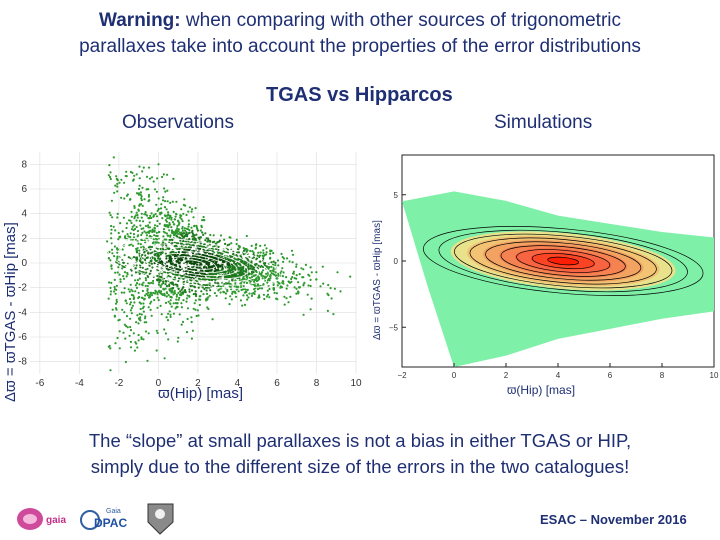 This screenshot has height=540, width=720. Describe the element at coordinates (377, 280) in the screenshot. I see `sim-y-axis-label: Δϖ = ϖTGAS - ϖHip [mas]` at that location.